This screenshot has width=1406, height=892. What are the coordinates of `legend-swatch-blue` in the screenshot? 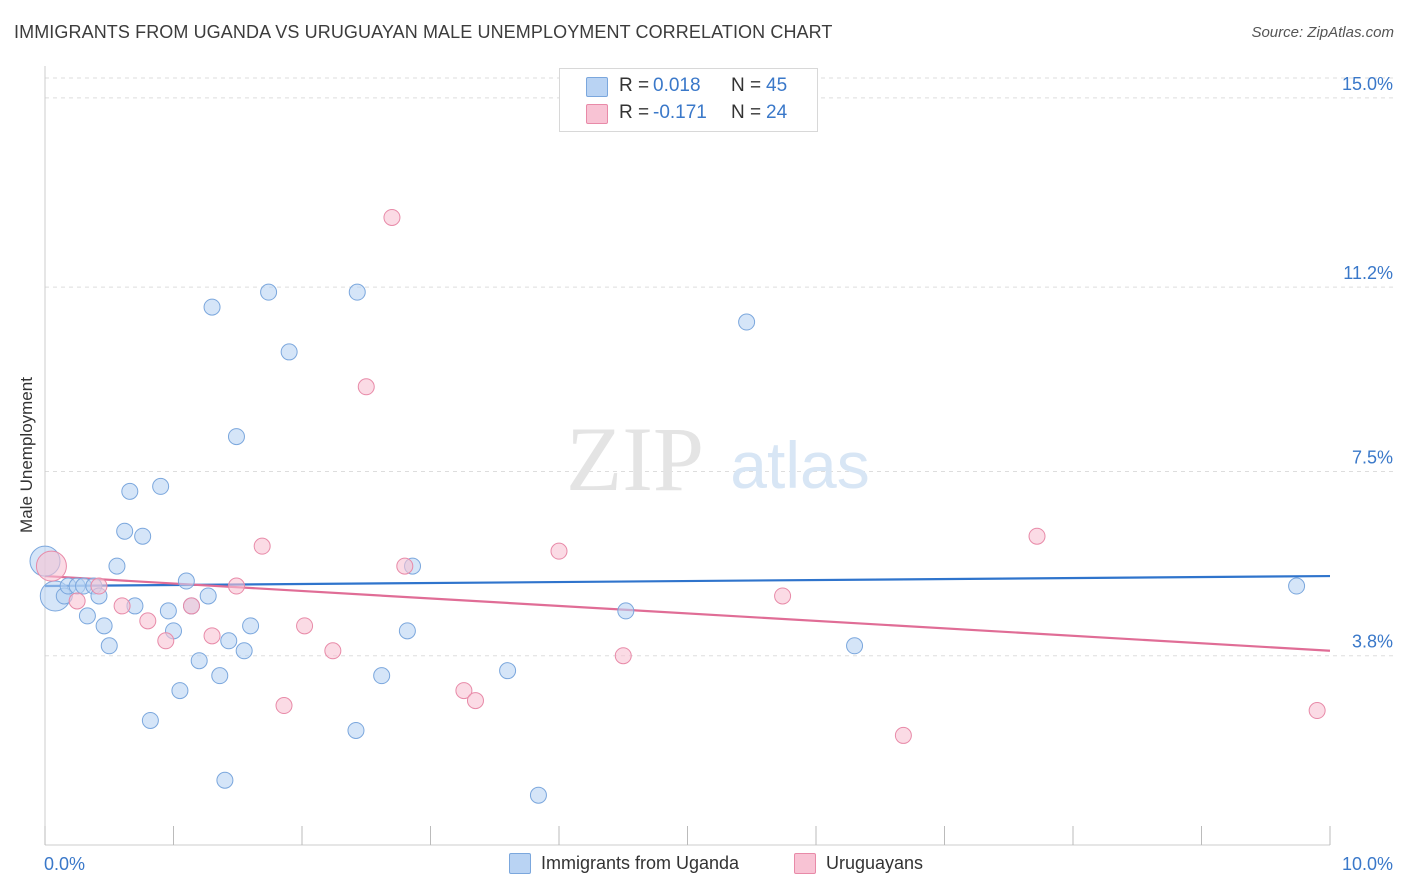 It's located at (597, 87).